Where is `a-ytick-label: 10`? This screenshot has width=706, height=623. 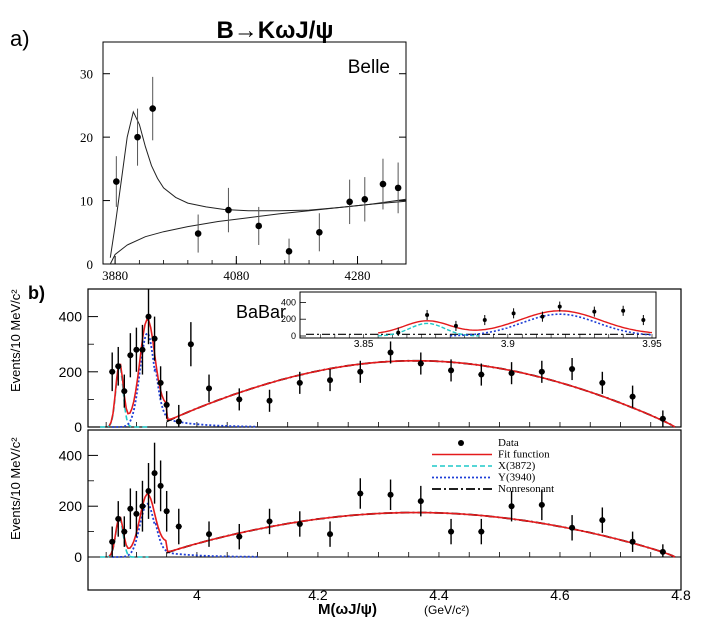 a-ytick-label: 10 is located at coordinates (86, 201).